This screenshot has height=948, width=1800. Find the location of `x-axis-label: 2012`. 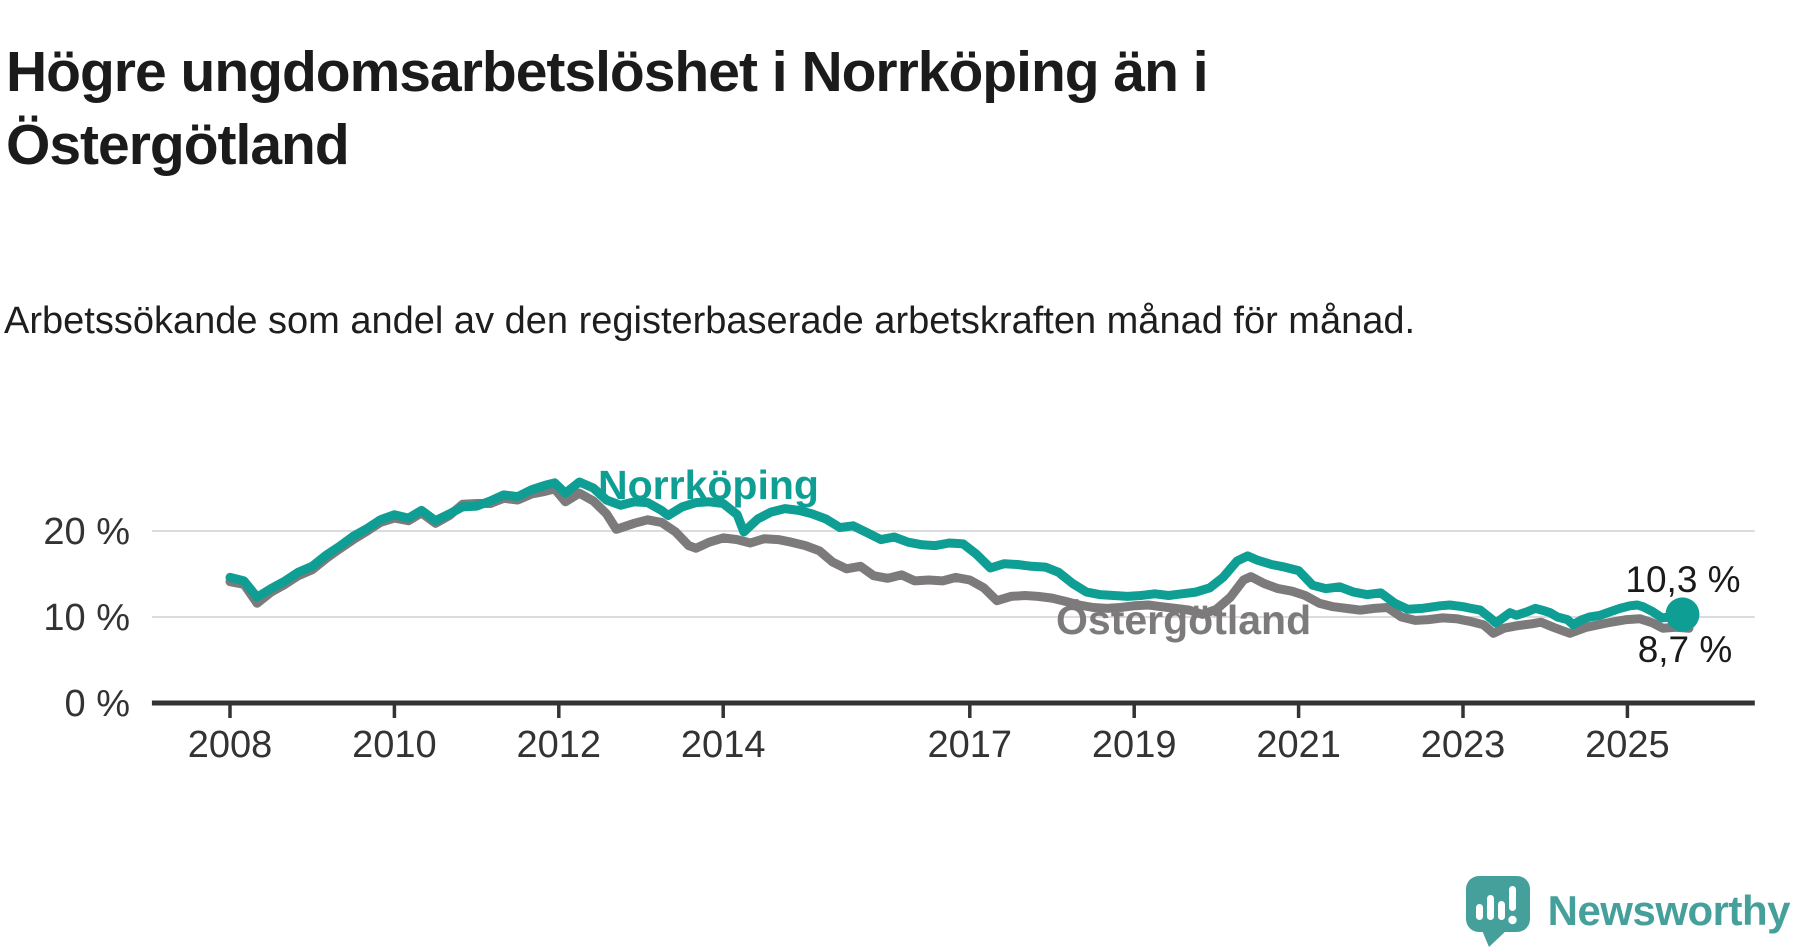

x-axis-label: 2012 is located at coordinates (559, 745).